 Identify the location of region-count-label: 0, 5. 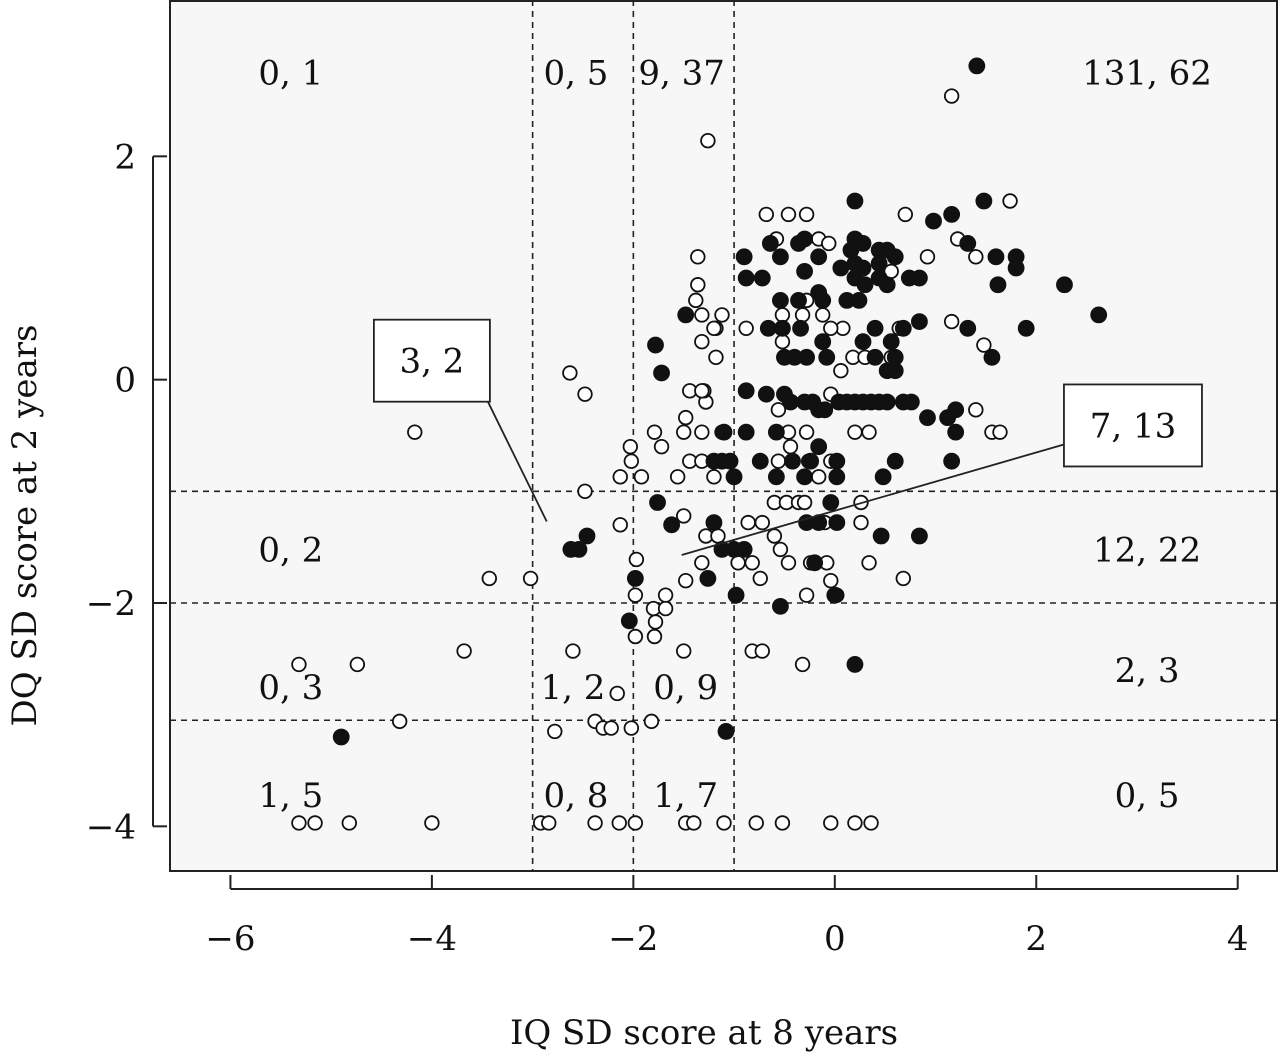
(1147, 796).